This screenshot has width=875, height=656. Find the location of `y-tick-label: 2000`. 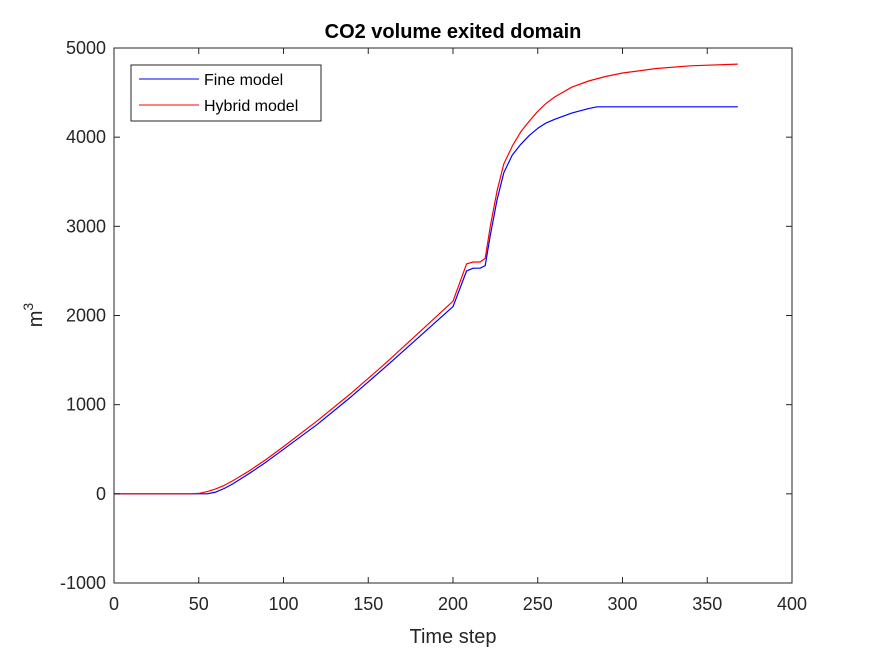

y-tick-label: 2000 is located at coordinates (86, 316).